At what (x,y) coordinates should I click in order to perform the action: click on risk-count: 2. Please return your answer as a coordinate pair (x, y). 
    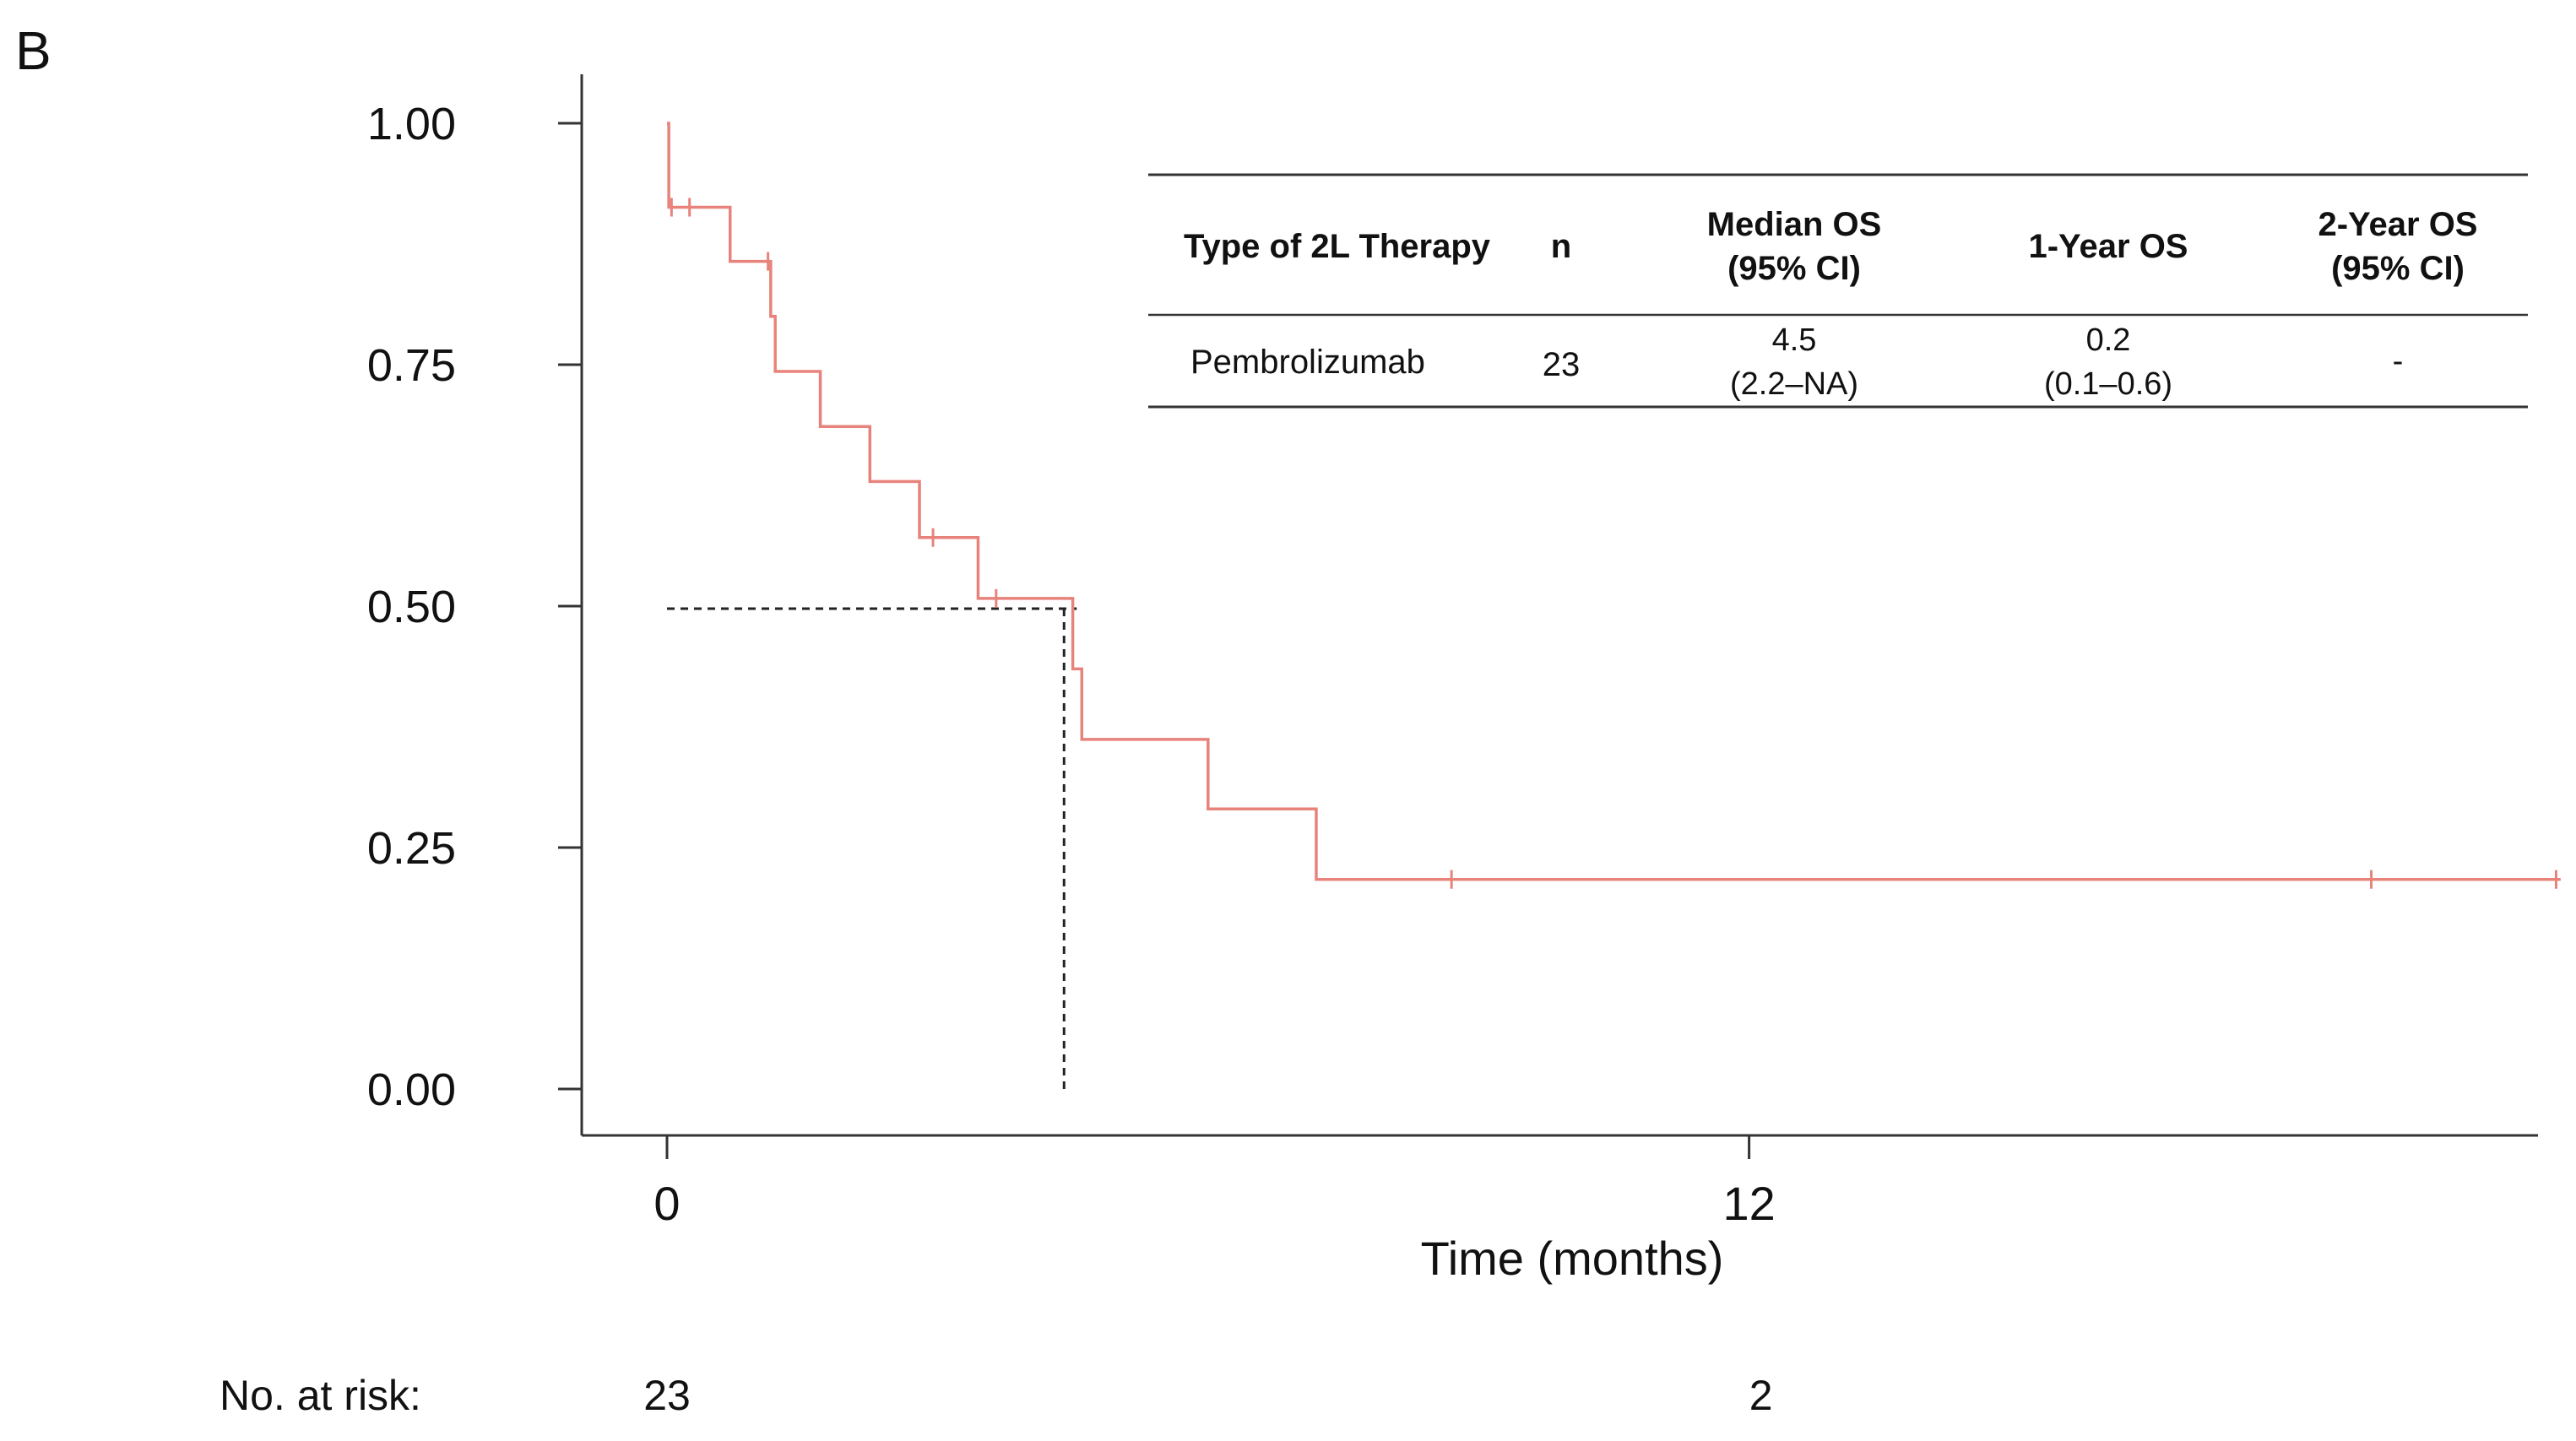
    Looking at the image, I should click on (1761, 1396).